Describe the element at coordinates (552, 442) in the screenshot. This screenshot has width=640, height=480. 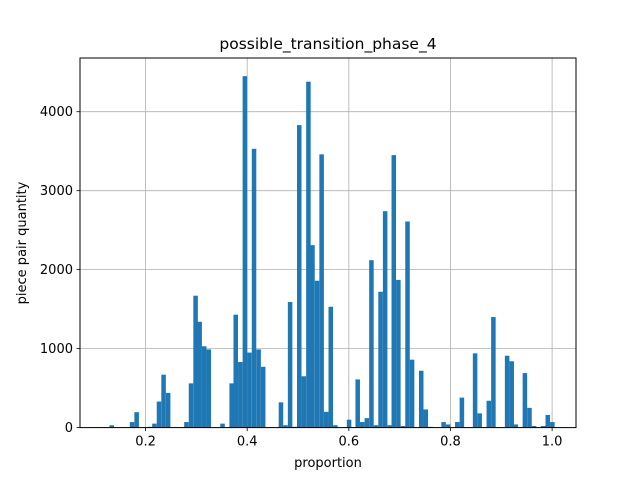
I see `x-tick-label: 1.0` at that location.